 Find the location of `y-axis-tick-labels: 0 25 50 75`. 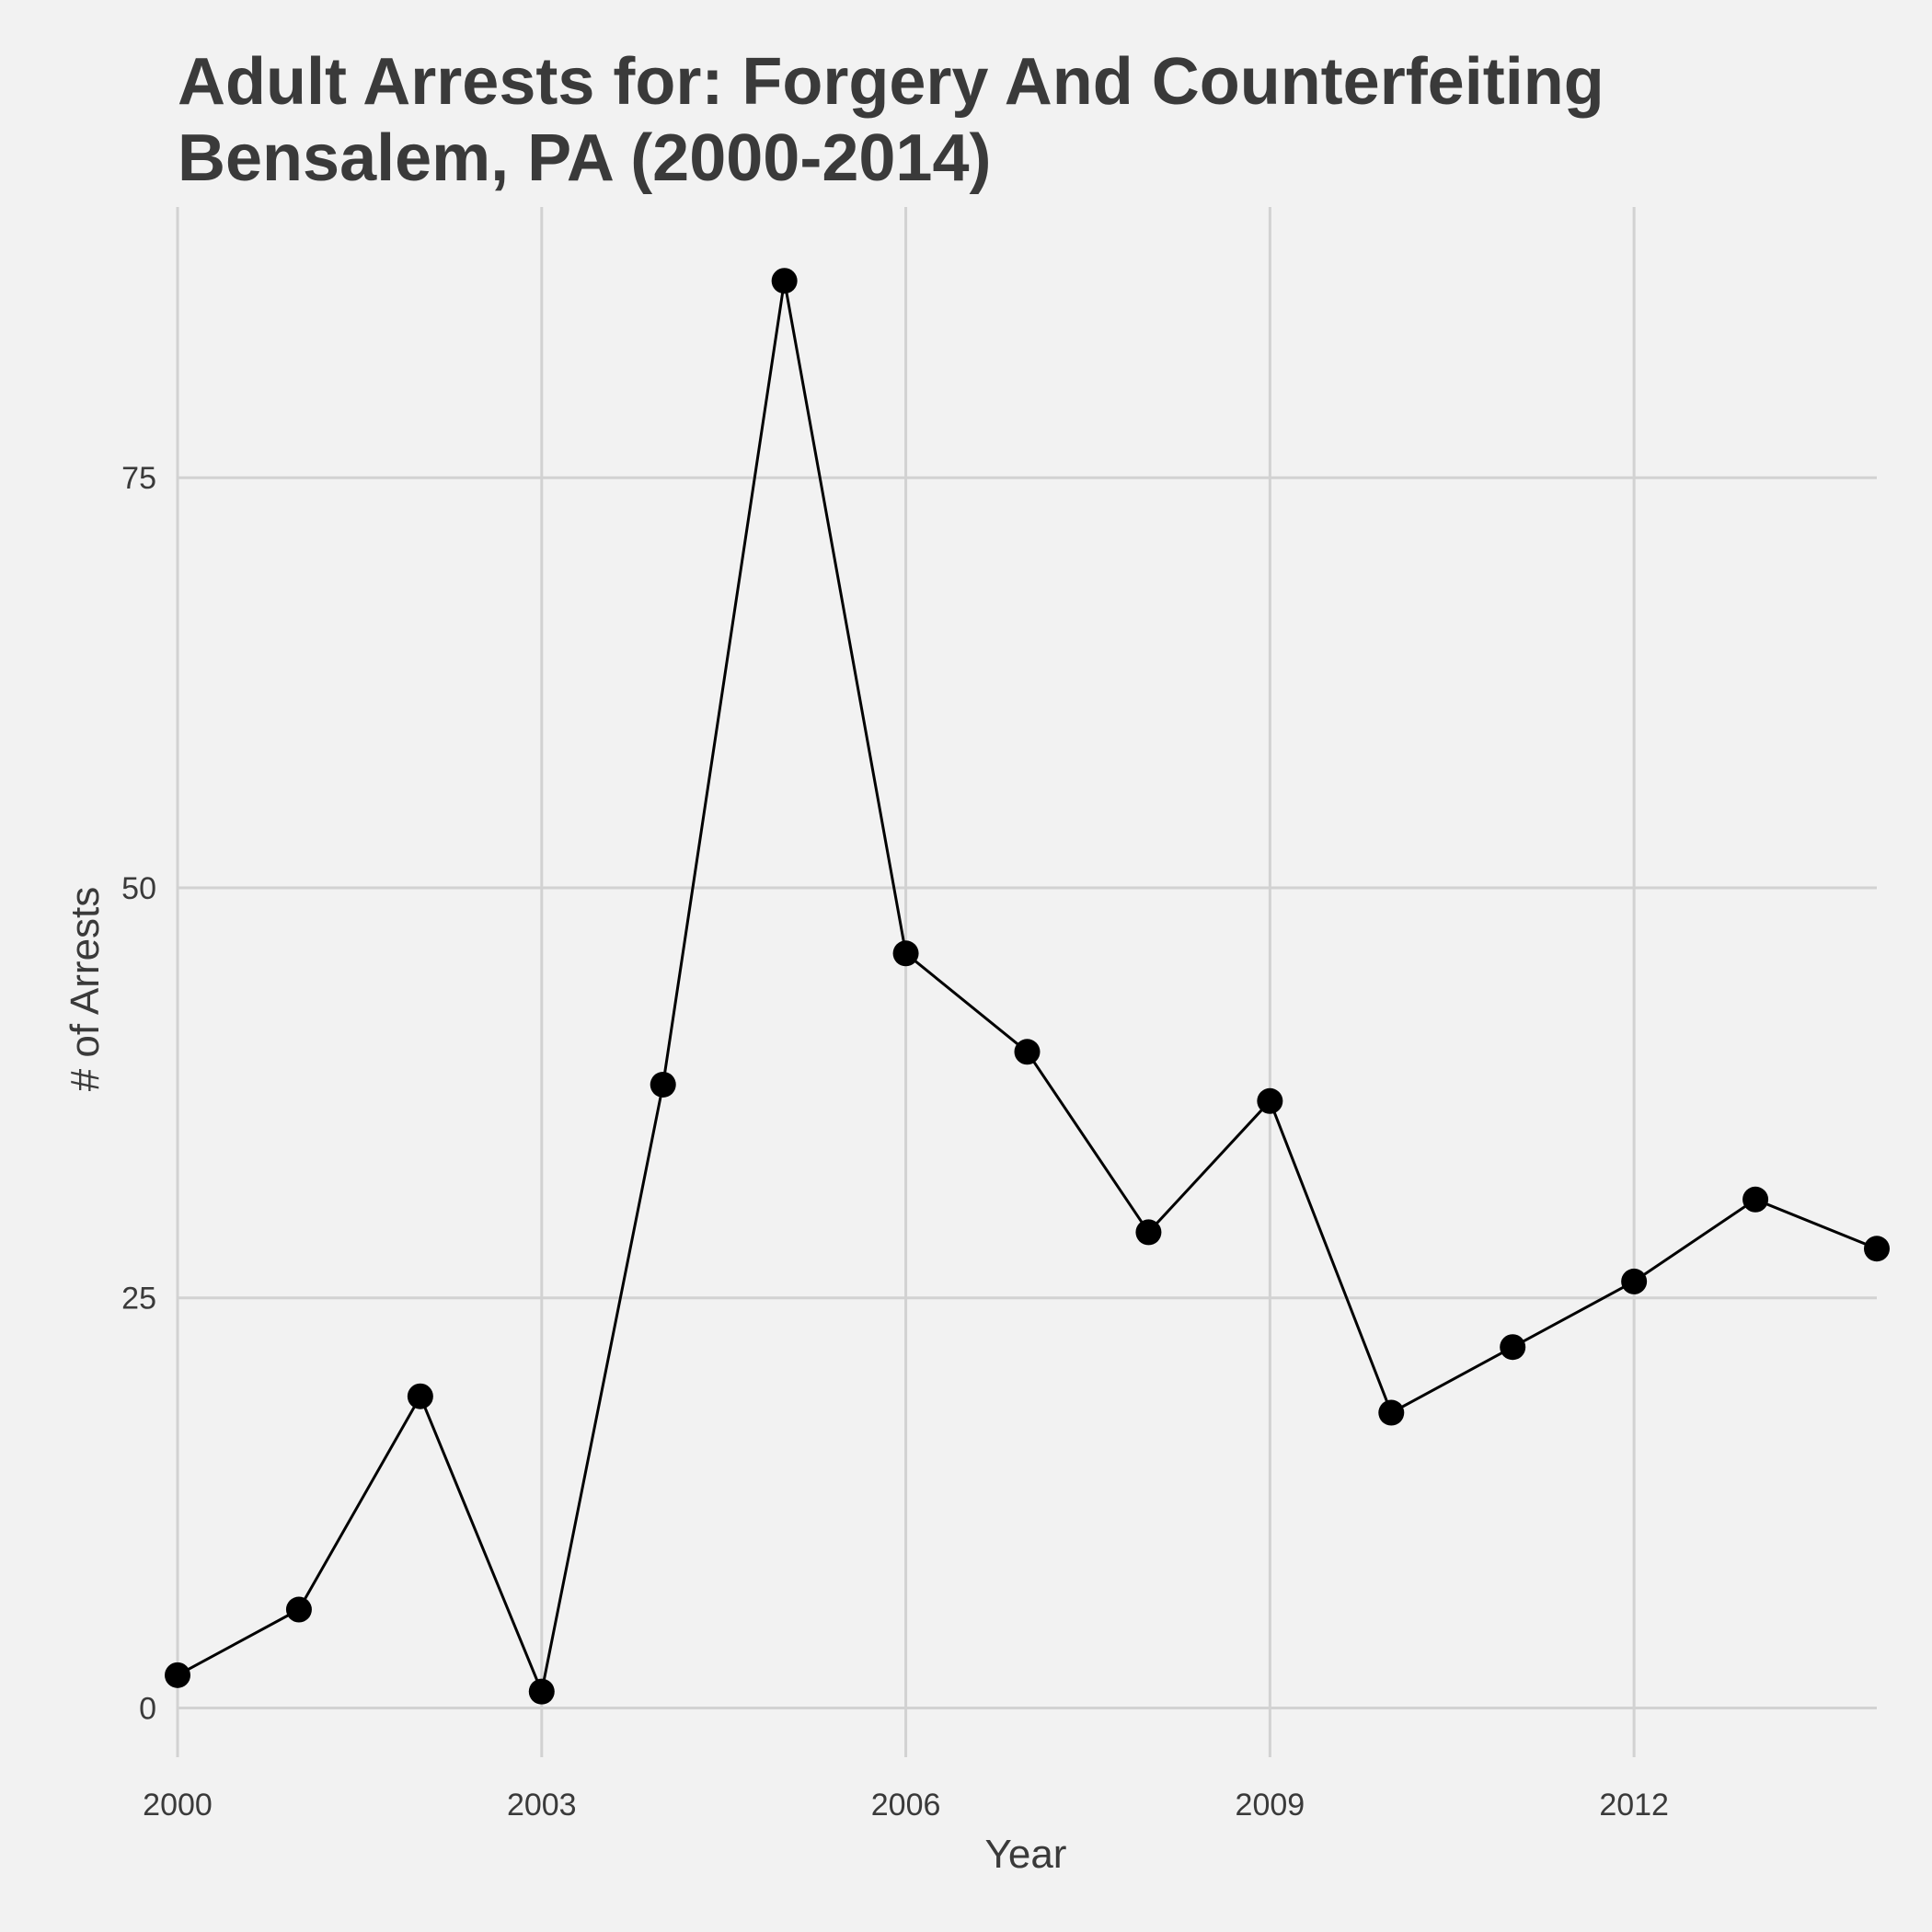

y-axis-tick-labels: 0 25 50 75 is located at coordinates (138, 1093).